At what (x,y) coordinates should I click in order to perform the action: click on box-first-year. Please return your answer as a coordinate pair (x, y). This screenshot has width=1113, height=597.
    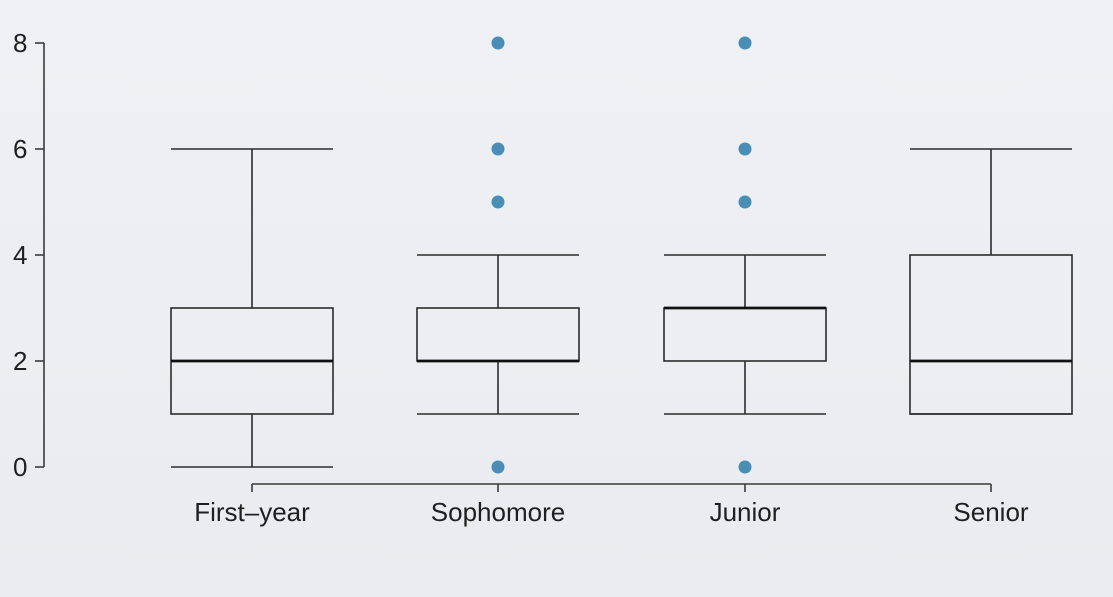
    Looking at the image, I should click on (252, 308).